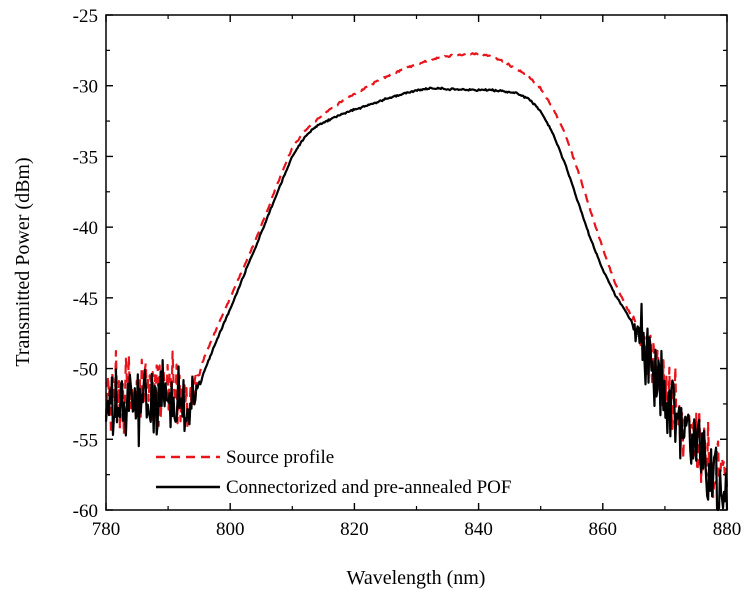  I want to click on x-tick-label: 860, so click(603, 529).